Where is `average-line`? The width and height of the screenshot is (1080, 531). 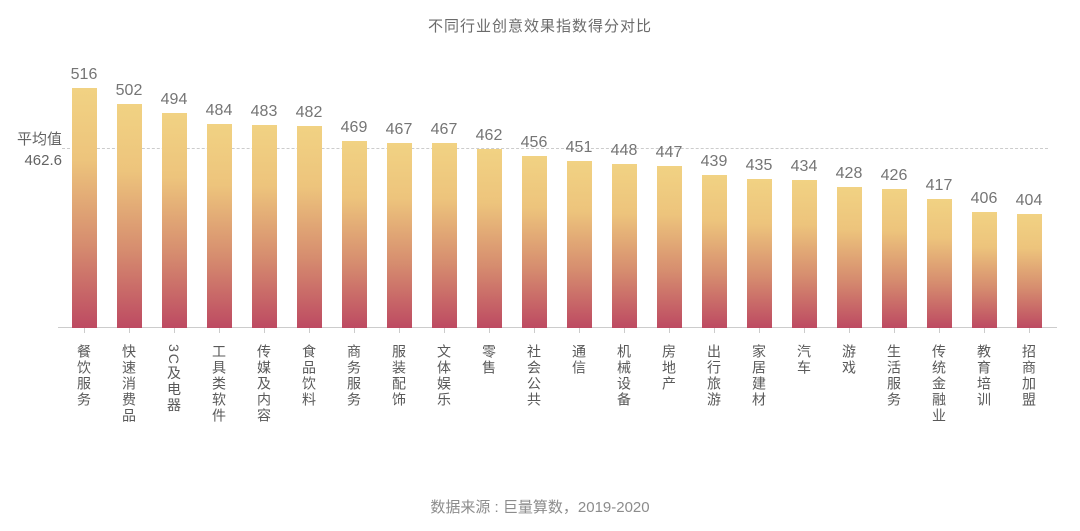
average-line is located at coordinates (555, 148).